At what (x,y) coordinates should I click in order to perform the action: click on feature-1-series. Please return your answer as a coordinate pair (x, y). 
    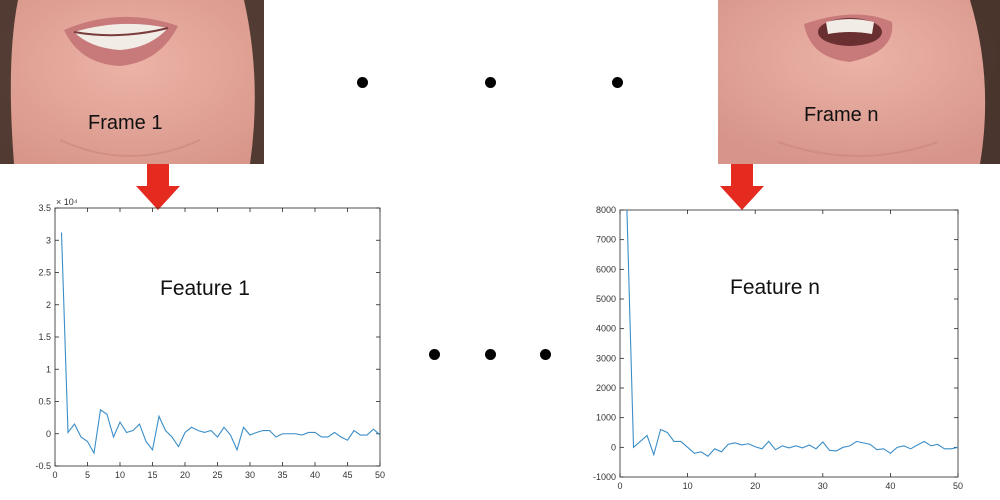
    Looking at the image, I should click on (220, 343).